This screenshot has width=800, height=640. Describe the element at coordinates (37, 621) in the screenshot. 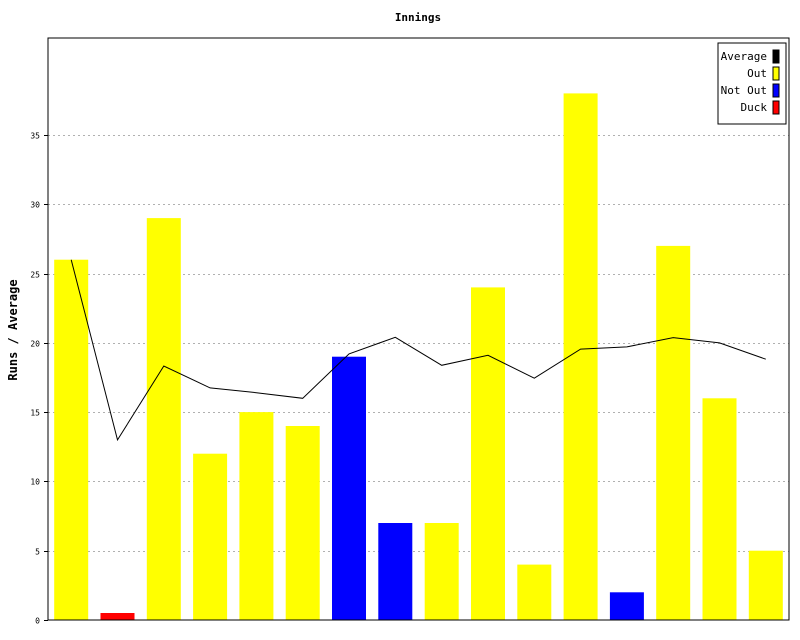

I see `y-tick-label: 0` at that location.